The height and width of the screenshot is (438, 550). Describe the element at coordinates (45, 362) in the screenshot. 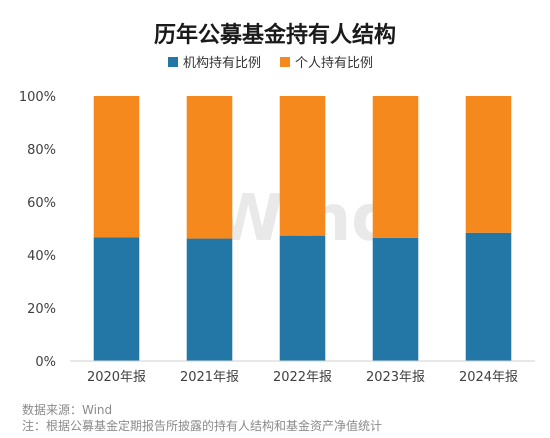

I see `y-tick-label: 0%` at that location.